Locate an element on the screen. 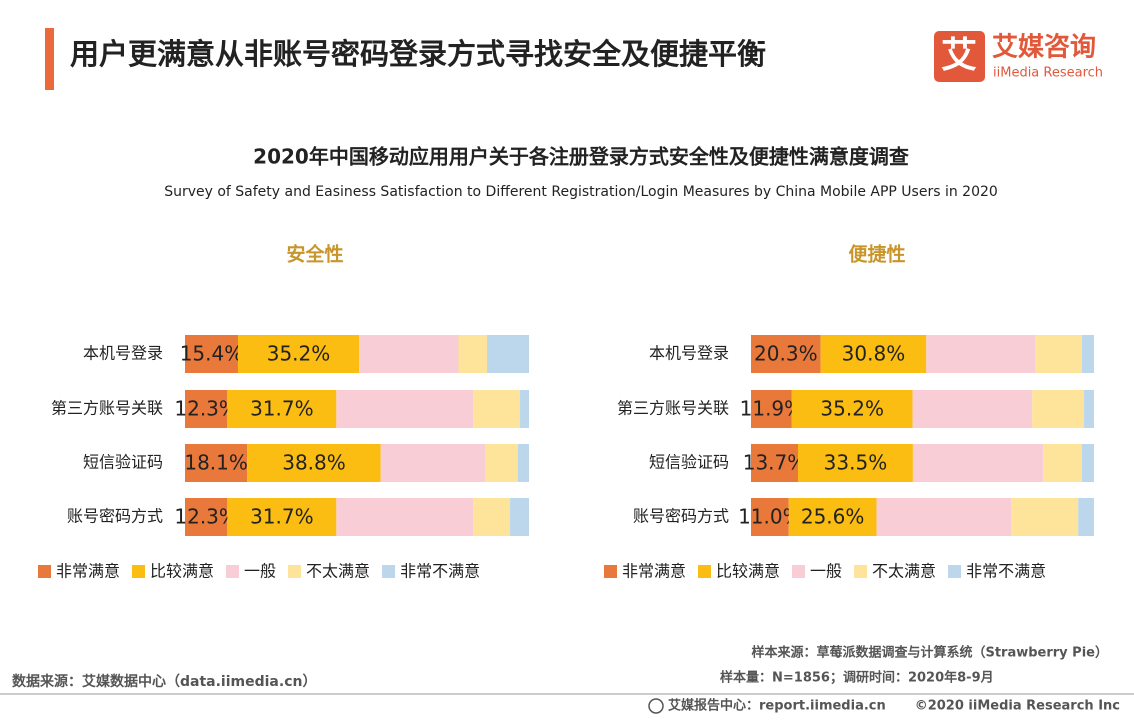 This screenshot has width=1134, height=720. data-label: 33.5% is located at coordinates (856, 463).